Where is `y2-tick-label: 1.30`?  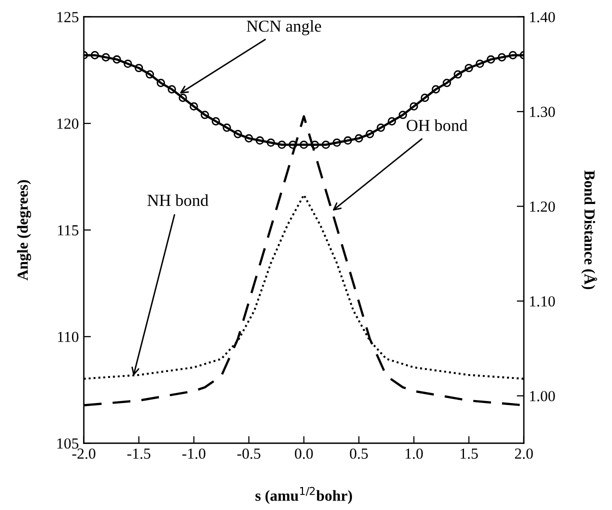
y2-tick-label: 1.30 is located at coordinates (542, 112).